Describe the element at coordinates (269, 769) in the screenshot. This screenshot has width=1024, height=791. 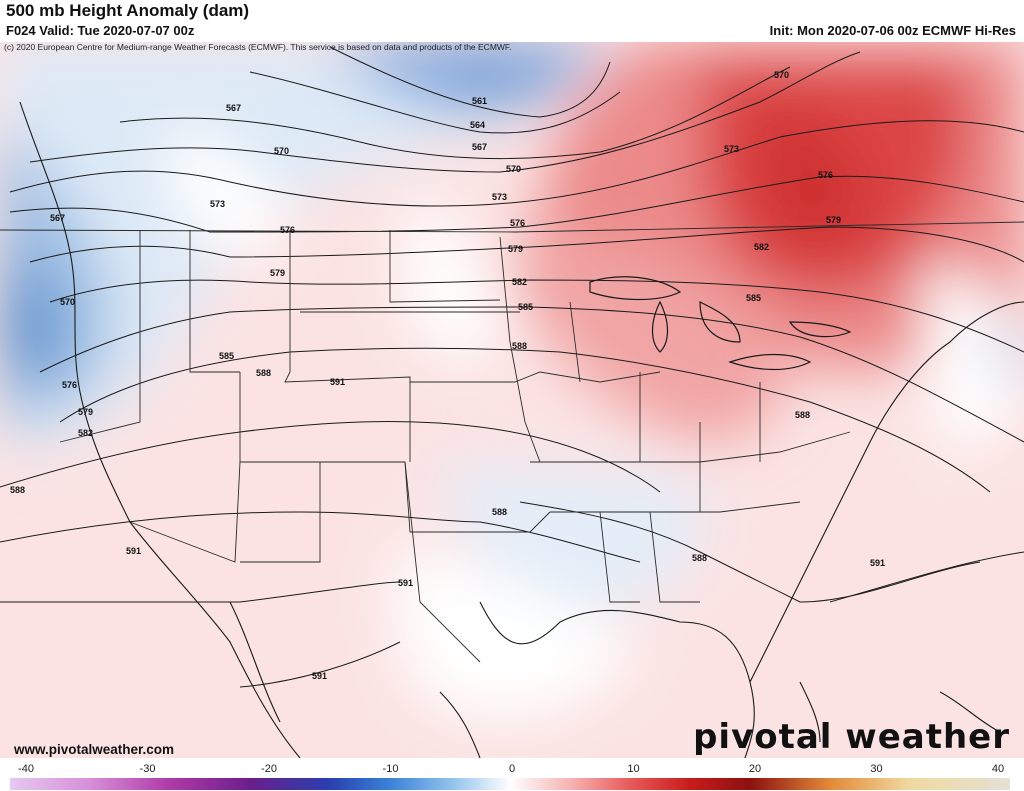
I see `colorbar-tick-label: -20` at that location.